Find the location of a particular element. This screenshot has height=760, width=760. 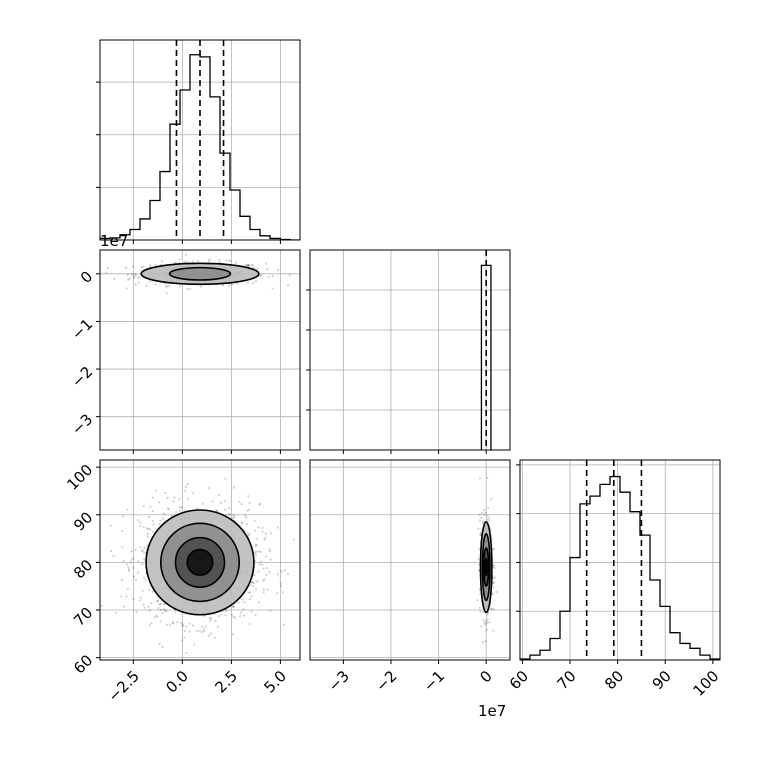

y-tick-label: 80 is located at coordinates (83, 569).